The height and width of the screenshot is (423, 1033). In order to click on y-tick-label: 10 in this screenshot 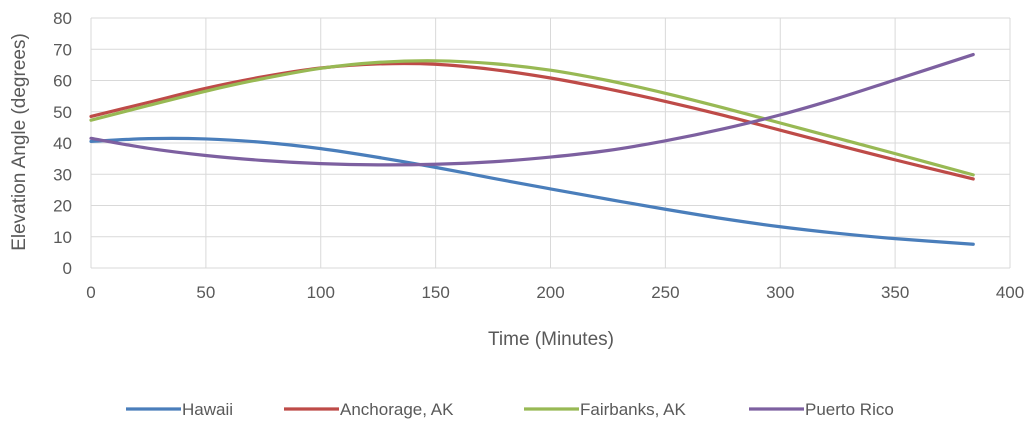, I will do `click(62, 237)`.